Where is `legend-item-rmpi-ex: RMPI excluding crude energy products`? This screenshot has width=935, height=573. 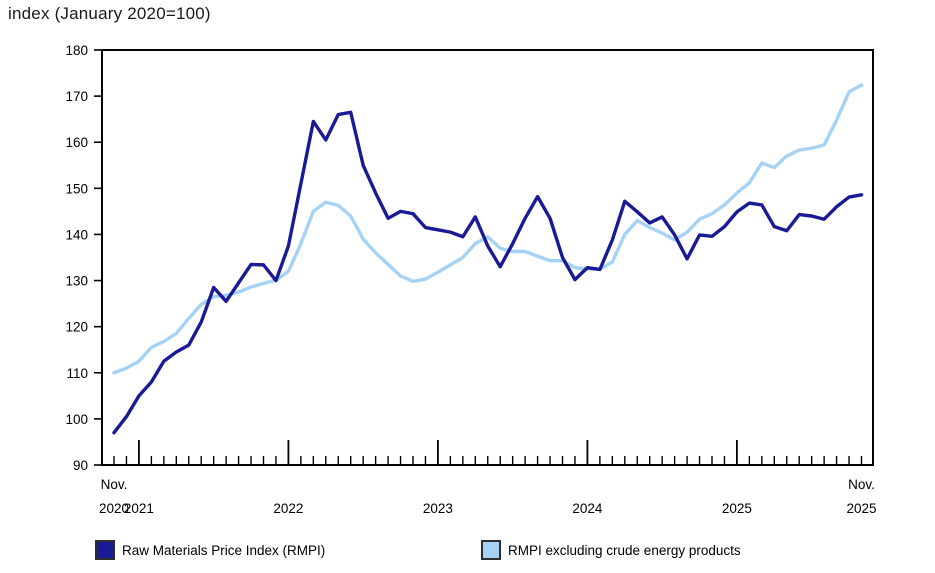
legend-item-rmpi-ex: RMPI excluding crude energy products is located at coordinates (611, 550).